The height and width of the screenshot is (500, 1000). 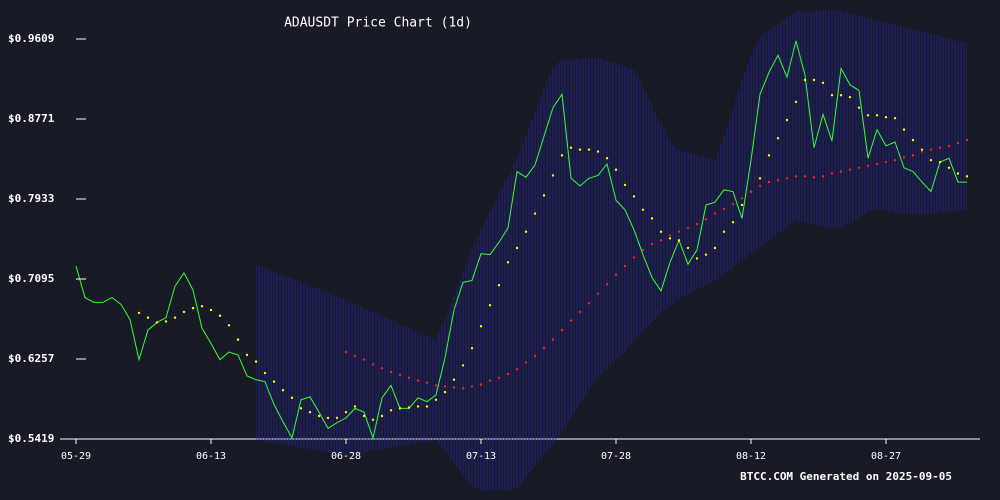 I want to click on x-tick-label: 06-28, so click(x=346, y=456).